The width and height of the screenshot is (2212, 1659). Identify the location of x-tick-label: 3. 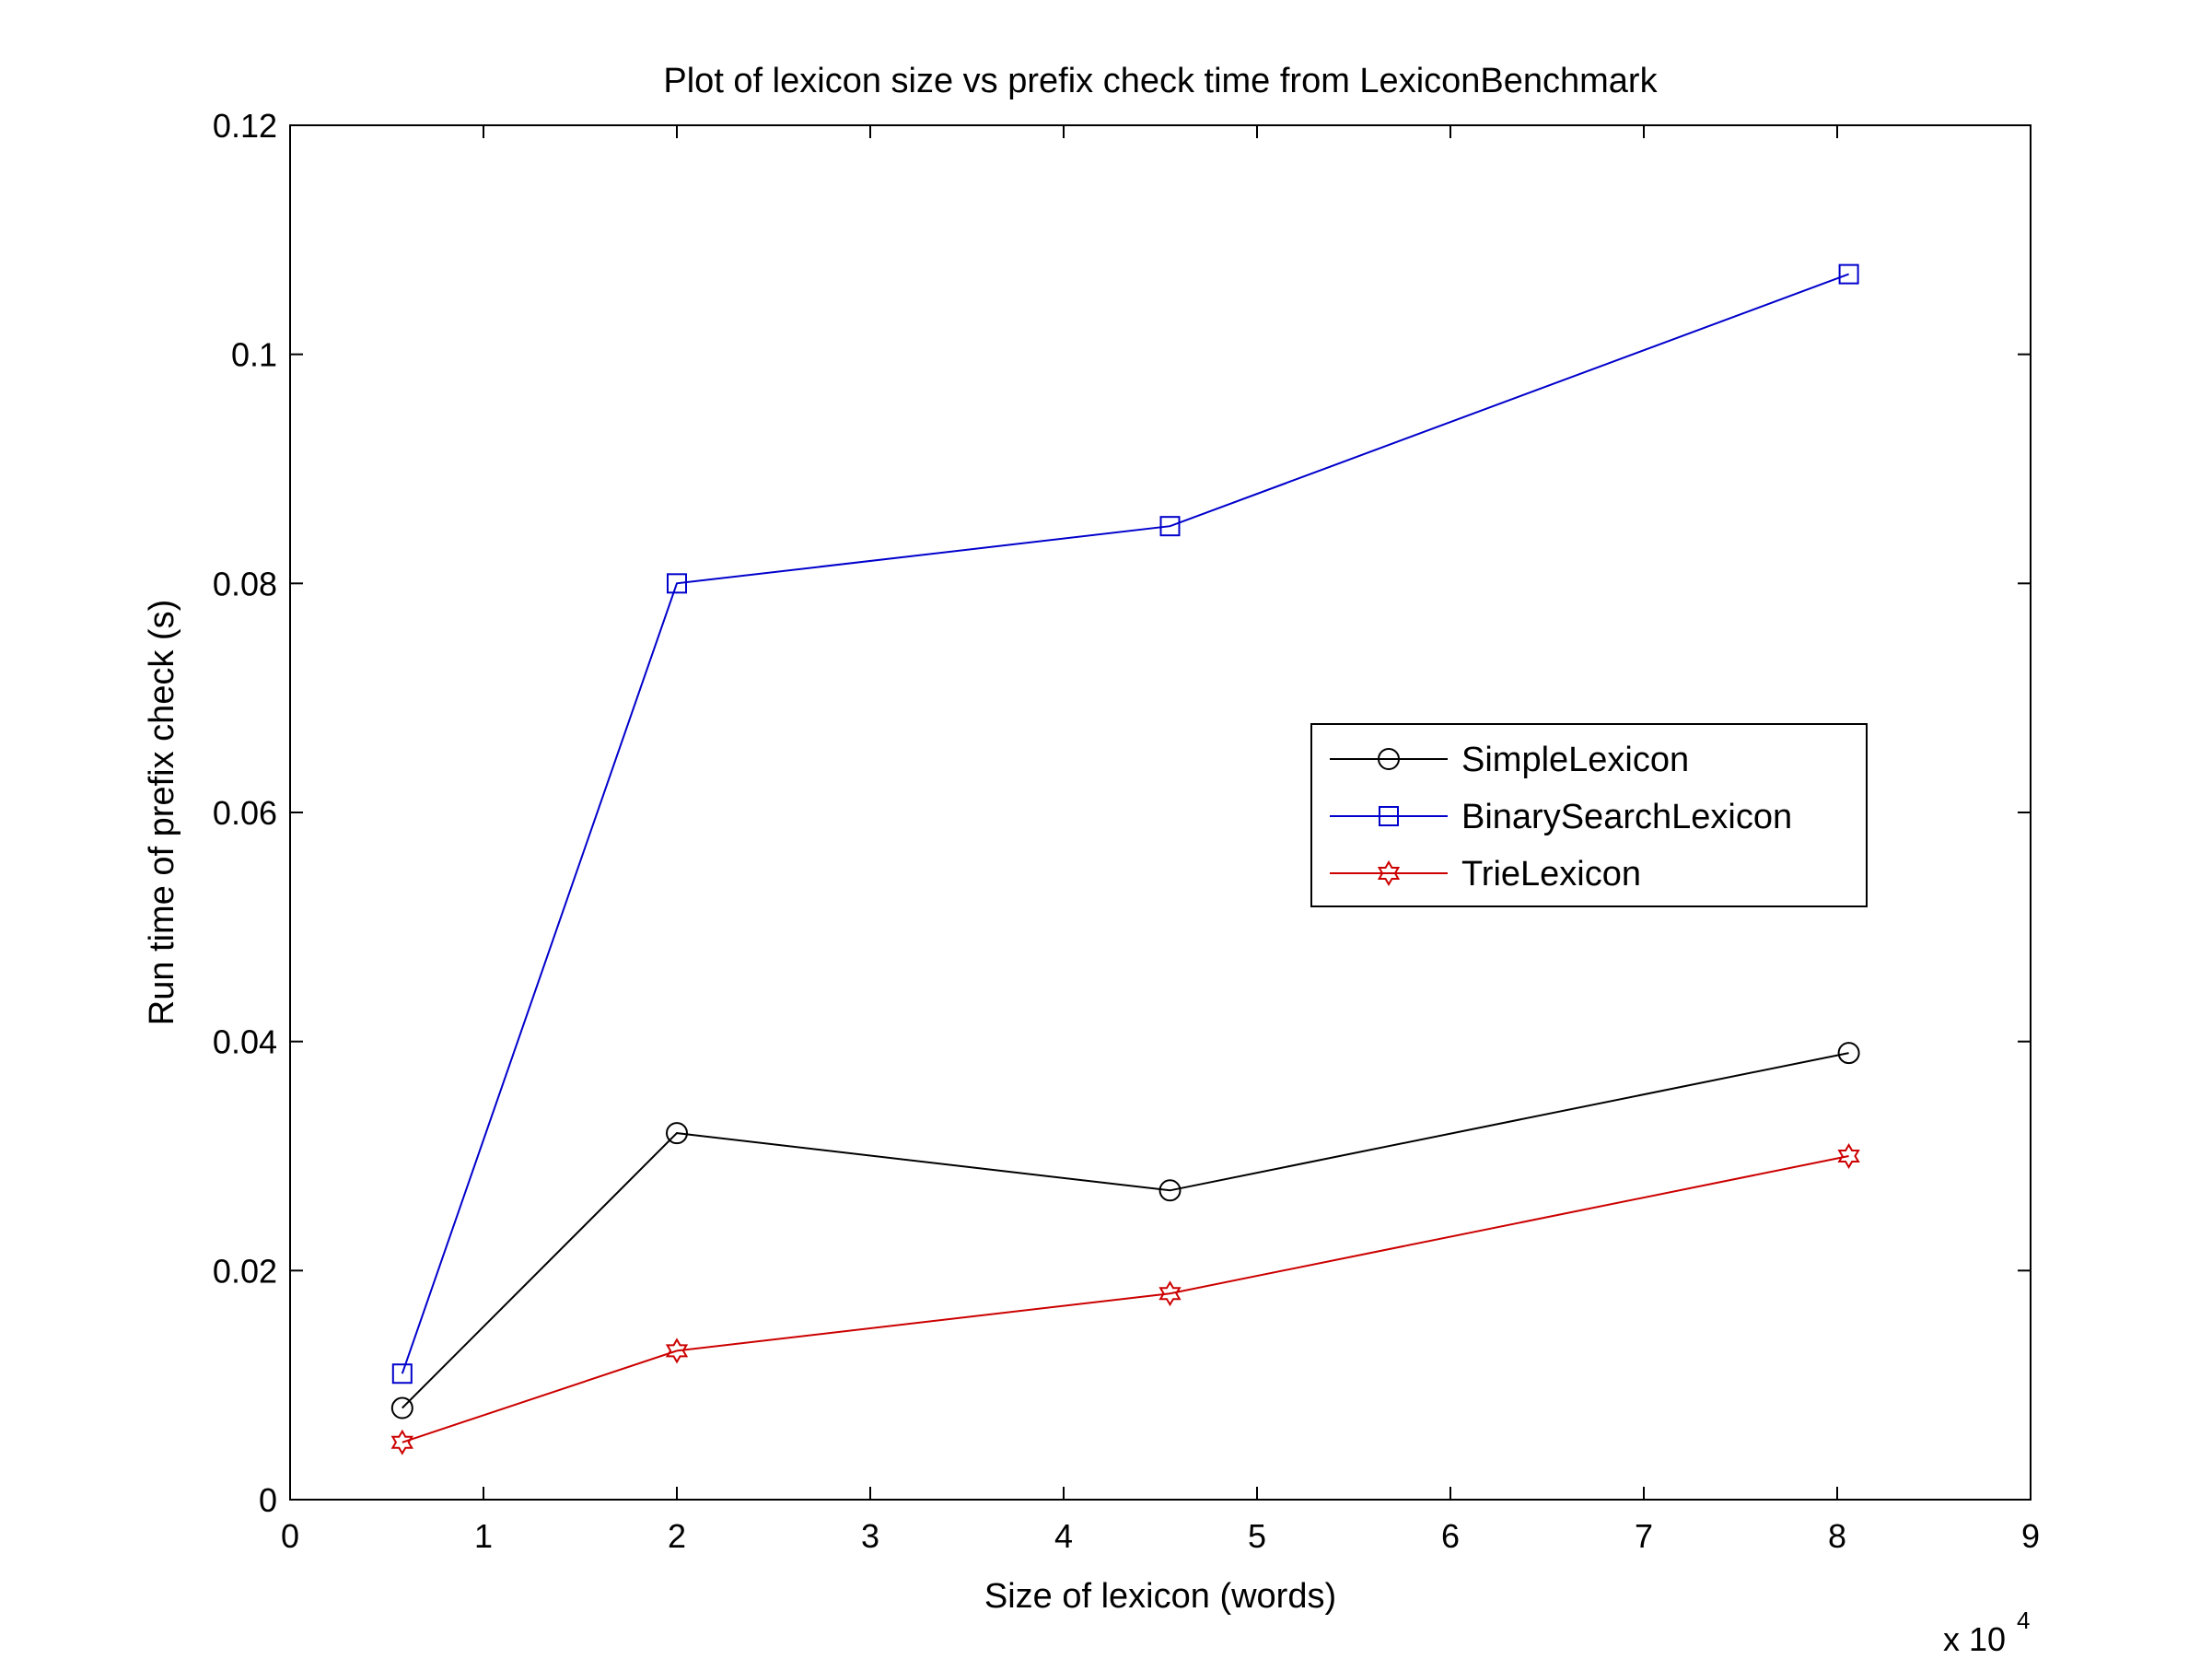
(870, 1536).